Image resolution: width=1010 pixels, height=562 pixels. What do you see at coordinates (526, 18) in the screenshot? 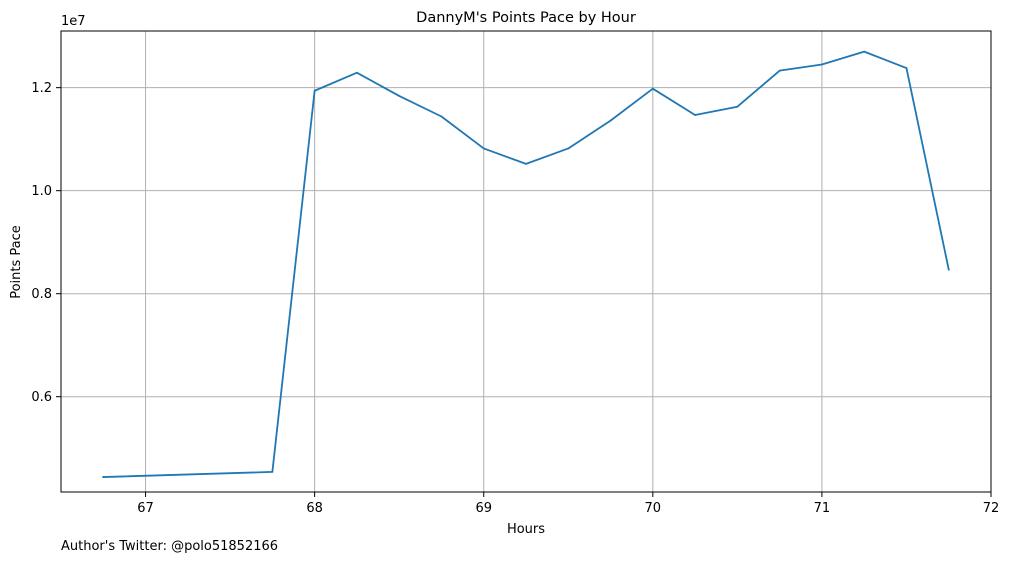
I see `chart-title: DannyM's Points Pace by Hour` at bounding box center [526, 18].